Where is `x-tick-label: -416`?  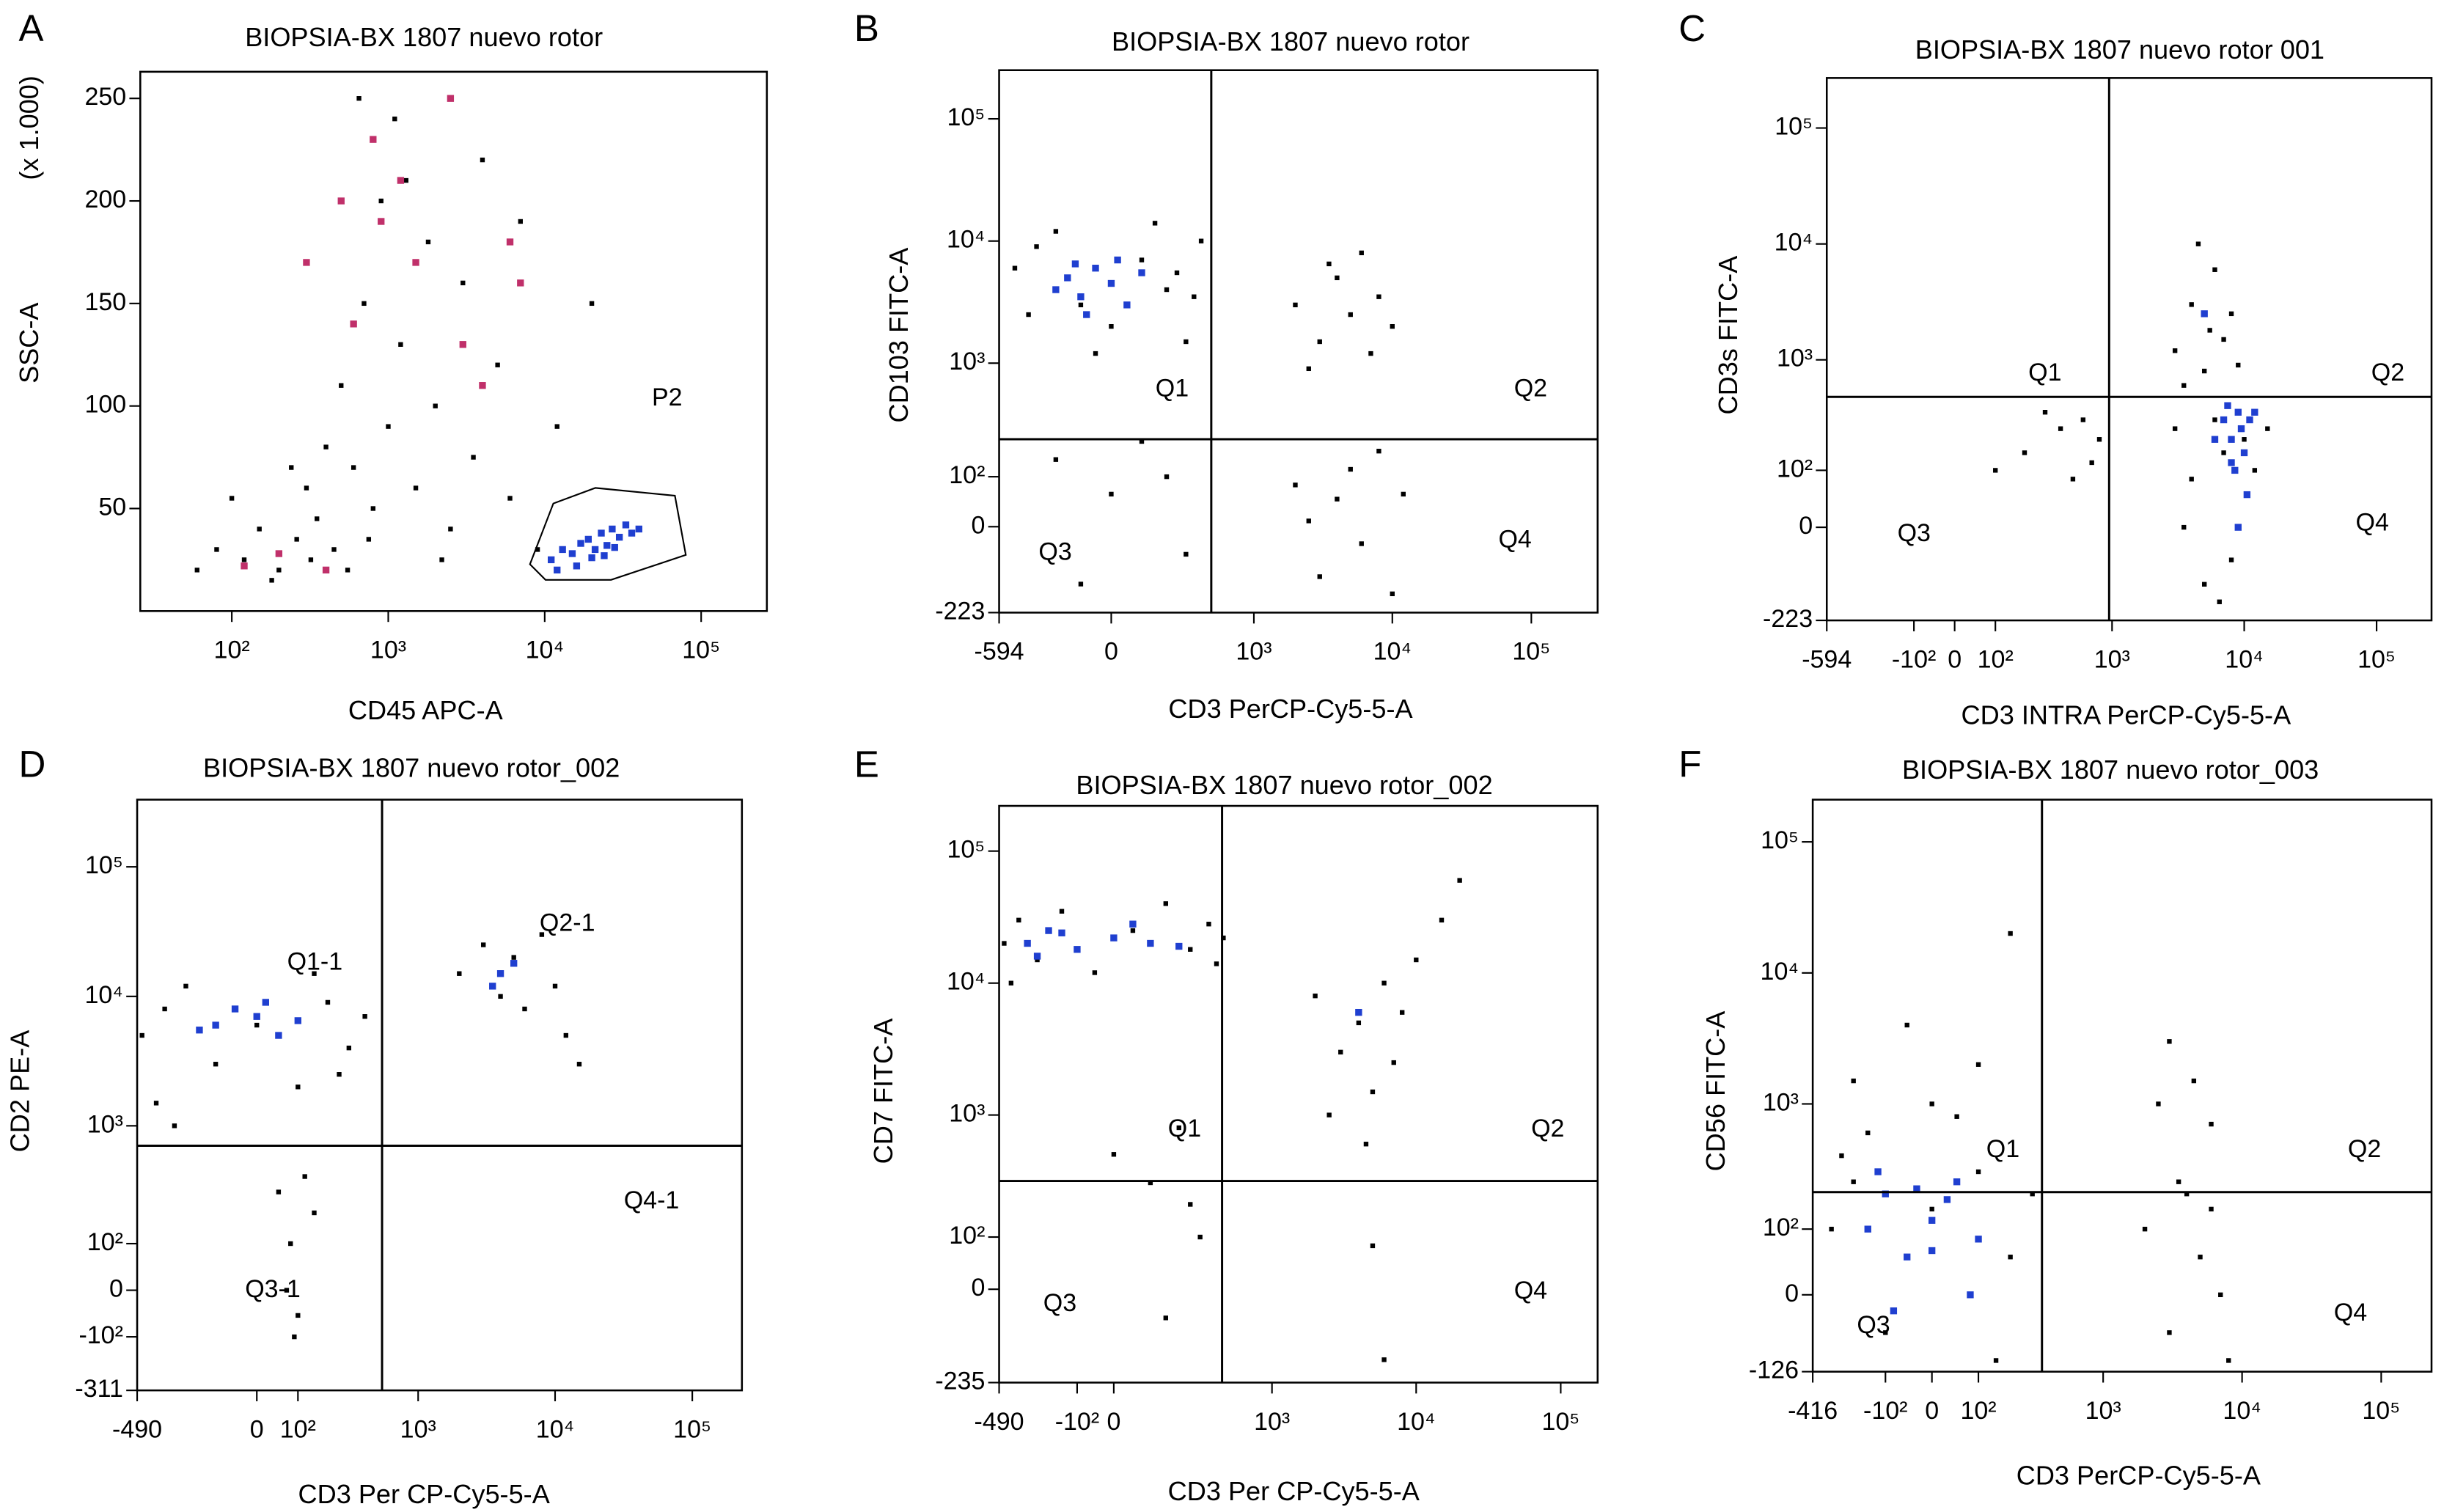
x-tick-label: -416 is located at coordinates (1813, 1411).